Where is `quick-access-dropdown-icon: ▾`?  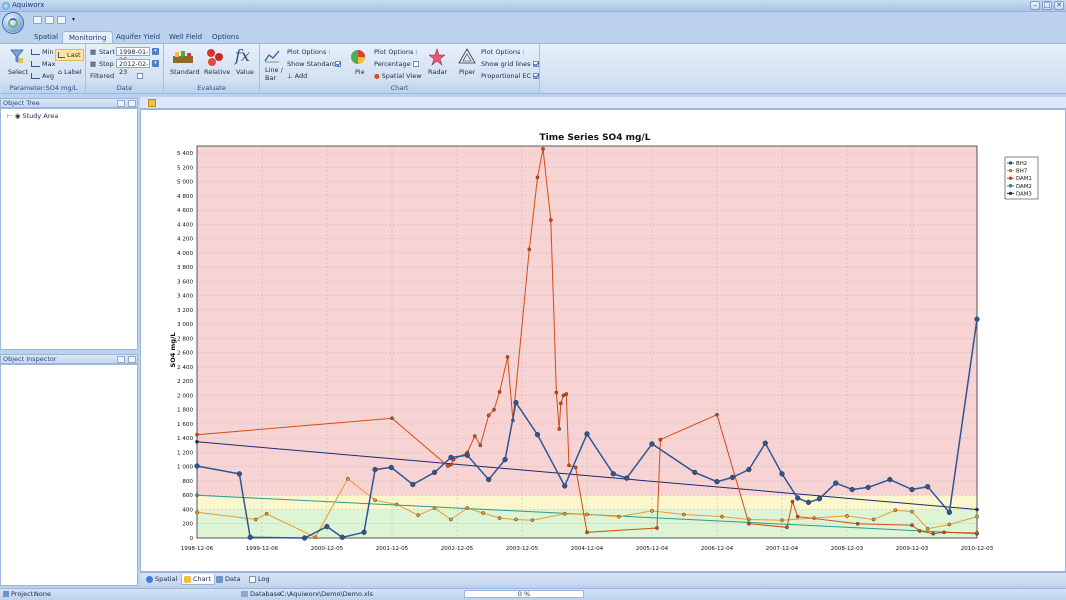 quick-access-dropdown-icon: ▾ is located at coordinates (74, 19).